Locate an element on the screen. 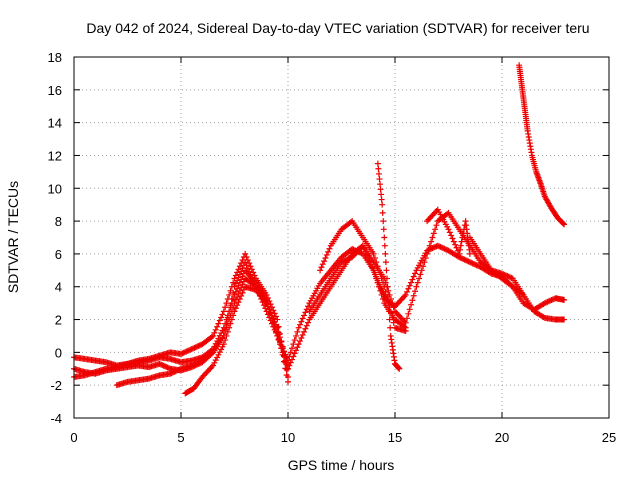  y-tick-label: 4 is located at coordinates (58, 287).